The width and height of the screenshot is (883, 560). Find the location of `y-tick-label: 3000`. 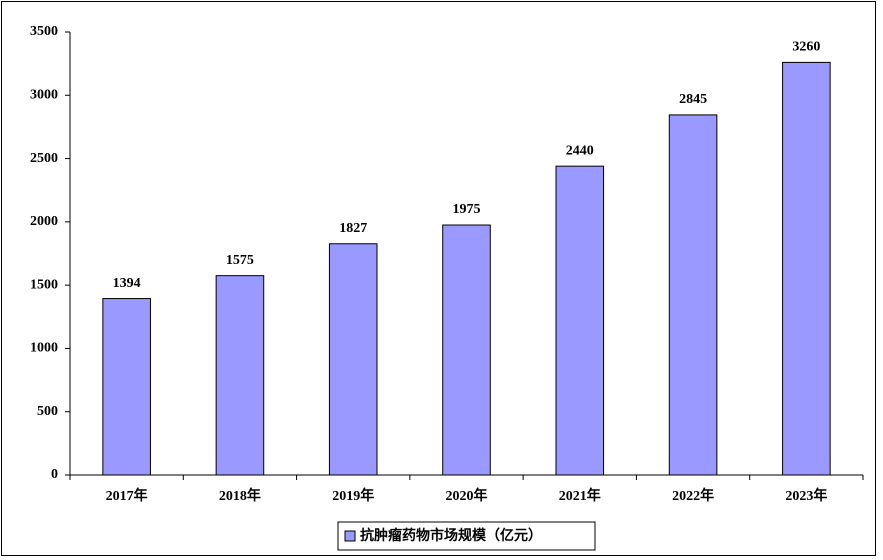

y-tick-label: 3000 is located at coordinates (44, 95).